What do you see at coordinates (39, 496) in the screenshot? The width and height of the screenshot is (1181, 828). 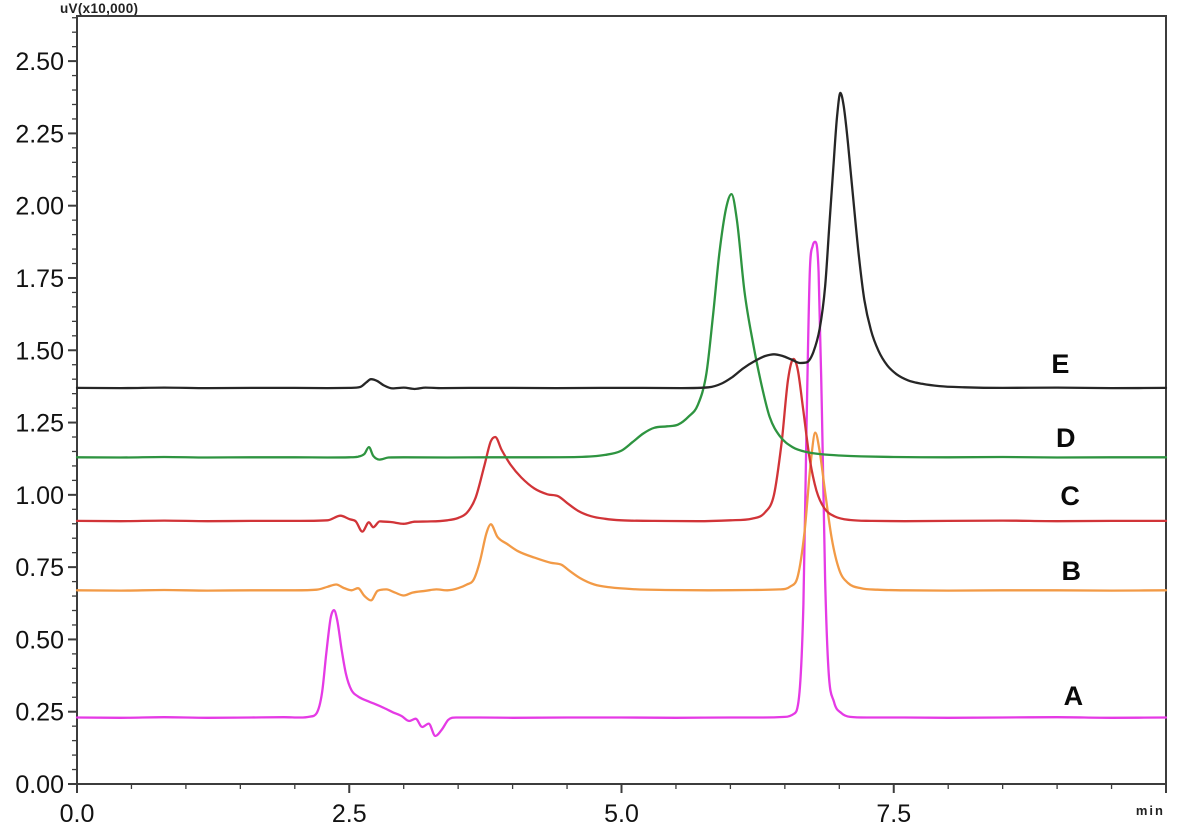 I see `y-tick-label: 1.00` at bounding box center [39, 496].